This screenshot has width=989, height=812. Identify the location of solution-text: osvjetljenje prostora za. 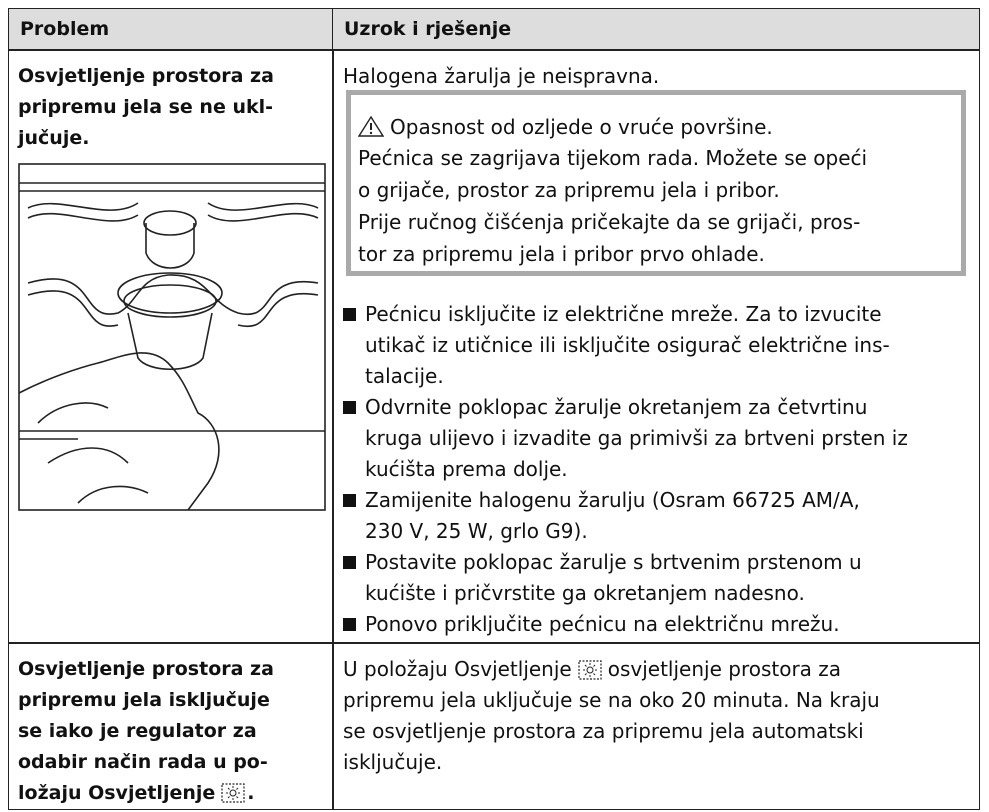
(724, 669).